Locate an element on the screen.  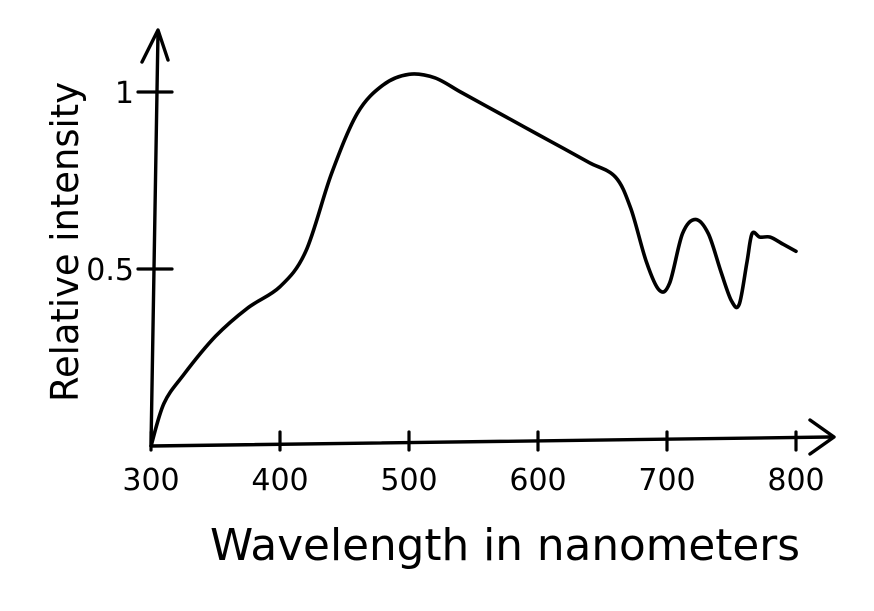
x-tick-label: 400 is located at coordinates (279, 480).